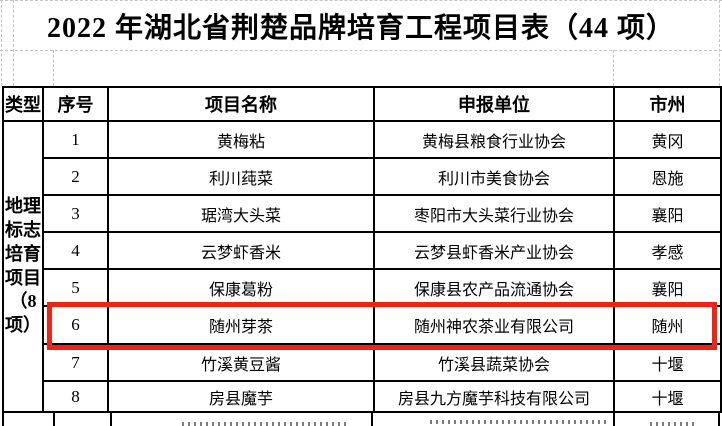  Describe the element at coordinates (241, 213) in the screenshot. I see `cell-project-name: 琚湾大头菜` at that location.